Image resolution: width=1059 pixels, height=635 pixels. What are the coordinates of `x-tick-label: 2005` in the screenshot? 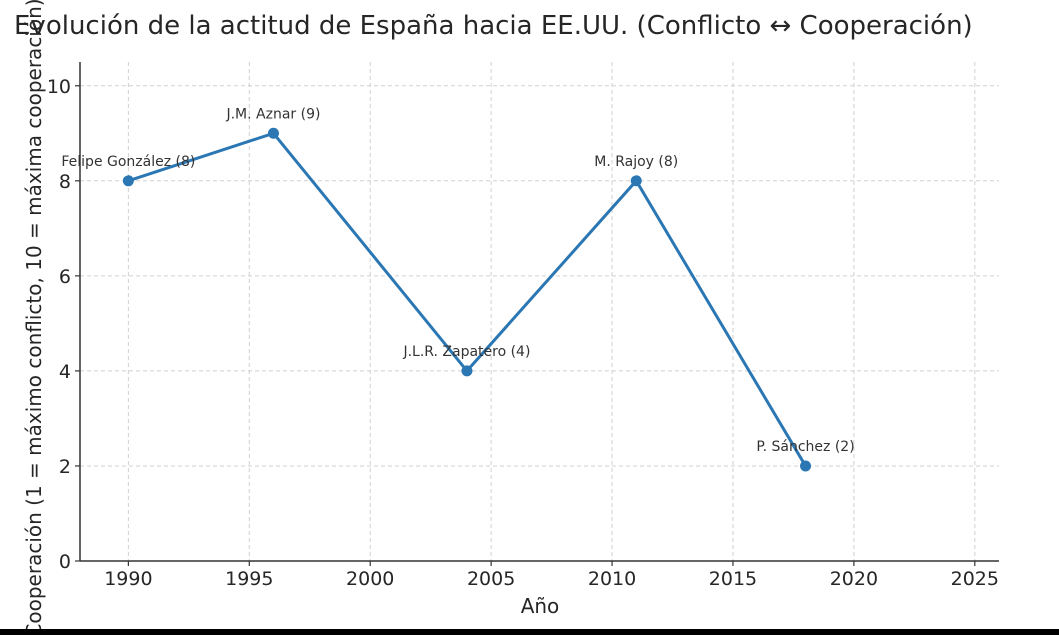 It's located at (491, 579).